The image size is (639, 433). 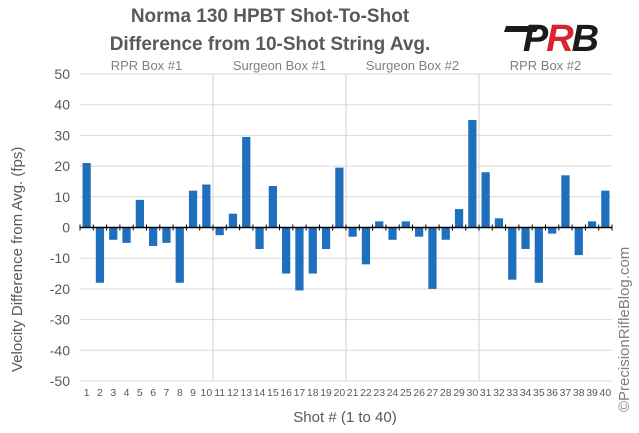 I want to click on x-tick-label: 37, so click(x=566, y=393).